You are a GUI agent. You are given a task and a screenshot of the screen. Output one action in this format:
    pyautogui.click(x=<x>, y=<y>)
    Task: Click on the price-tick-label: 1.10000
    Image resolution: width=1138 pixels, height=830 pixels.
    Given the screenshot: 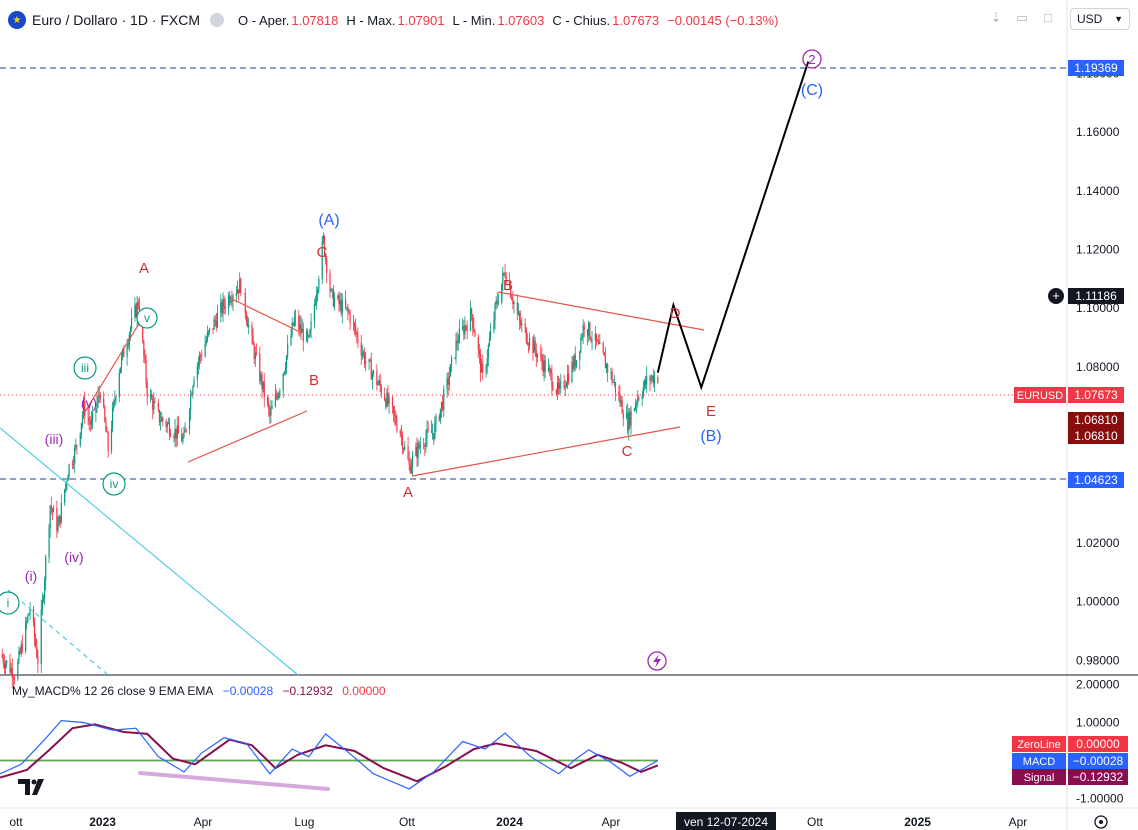 What is the action you would take?
    pyautogui.click(x=1098, y=308)
    